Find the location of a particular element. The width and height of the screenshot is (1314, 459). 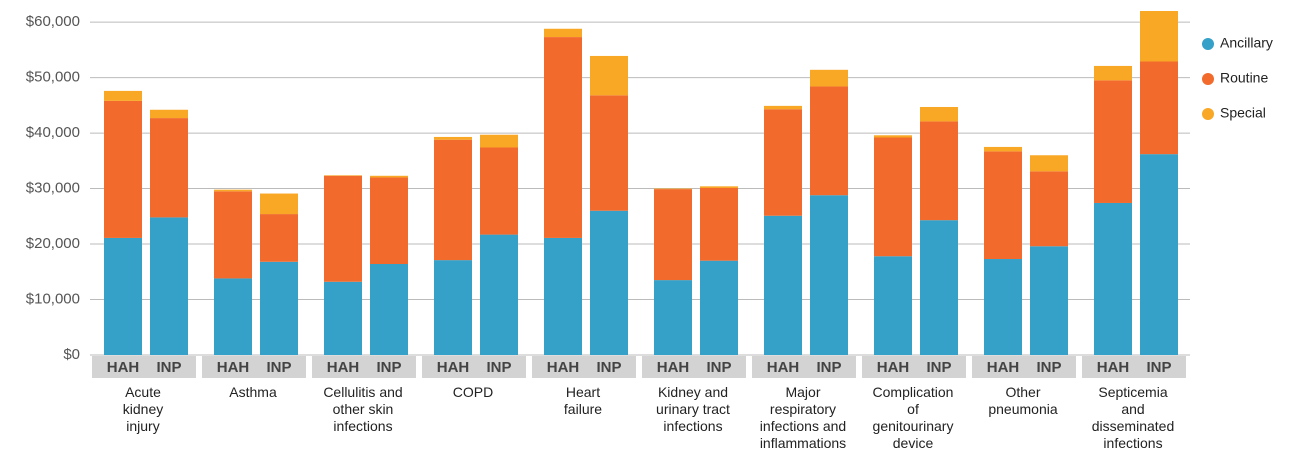

category-label: Complication of genitourinary device is located at coordinates (913, 417).